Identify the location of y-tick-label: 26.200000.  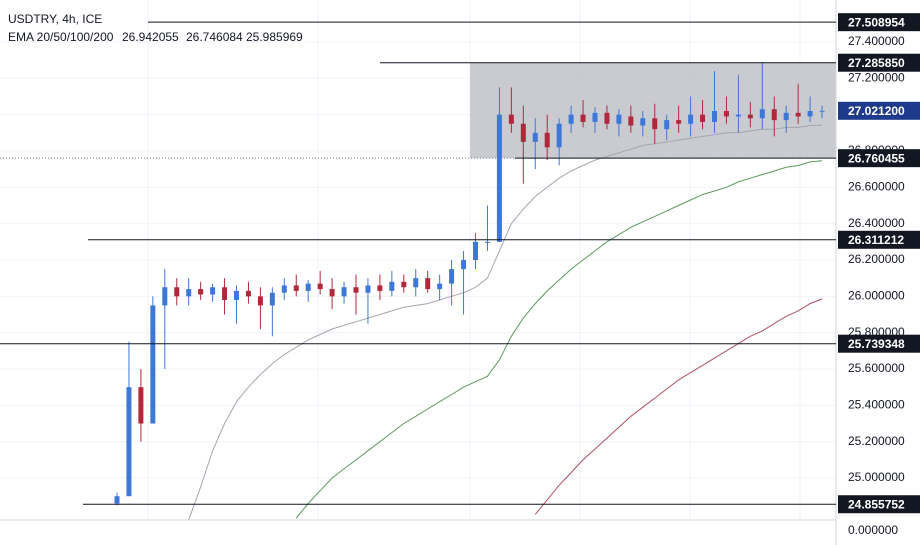
(876, 259).